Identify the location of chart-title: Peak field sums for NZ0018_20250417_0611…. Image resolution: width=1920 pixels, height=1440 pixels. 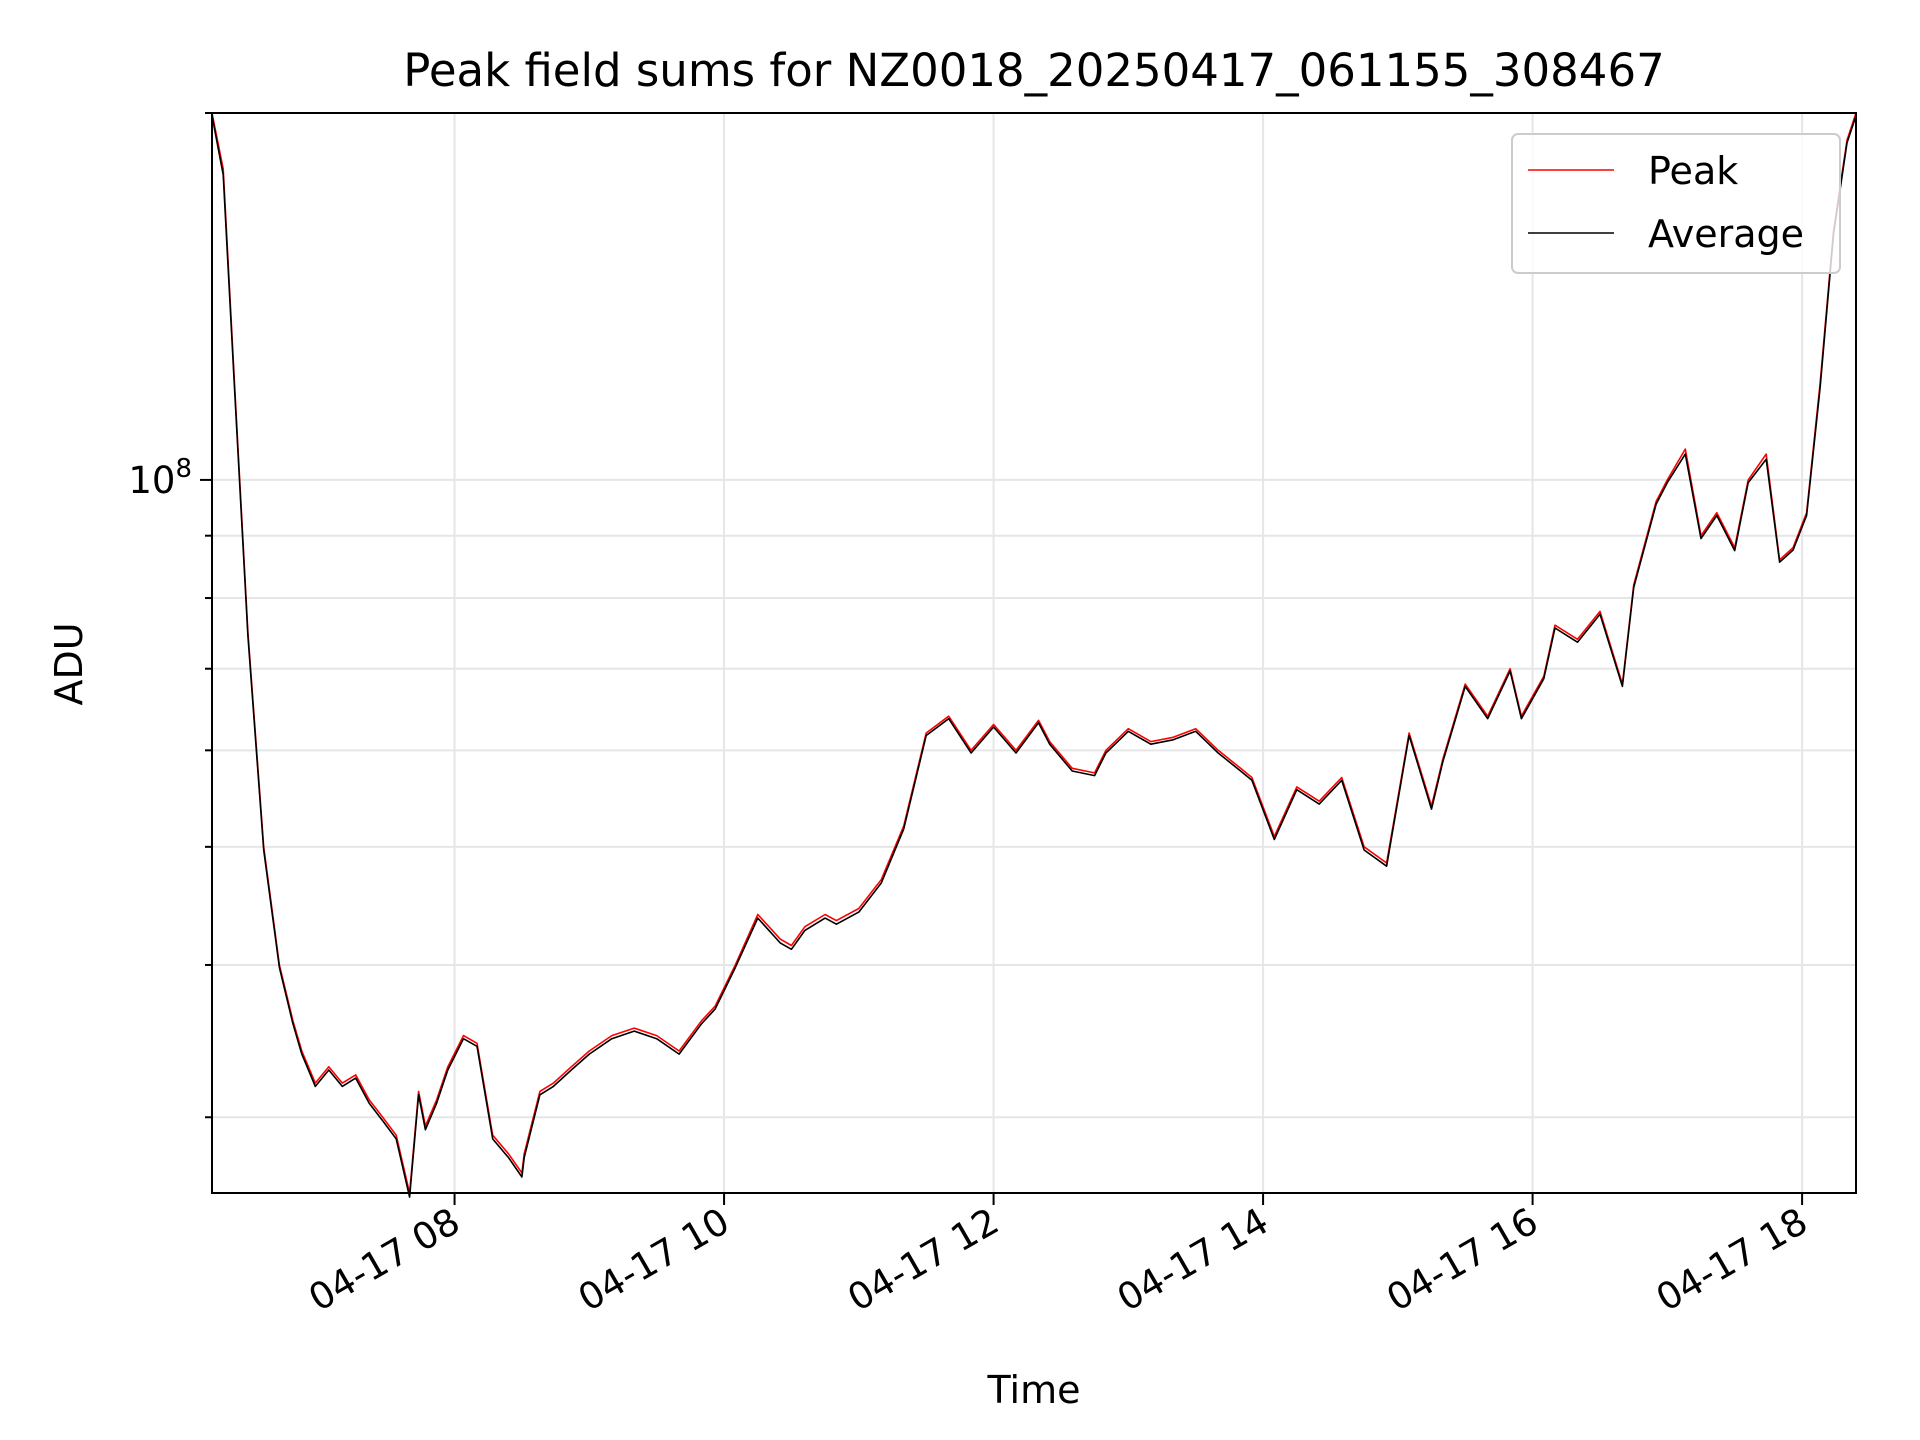
(1033, 70).